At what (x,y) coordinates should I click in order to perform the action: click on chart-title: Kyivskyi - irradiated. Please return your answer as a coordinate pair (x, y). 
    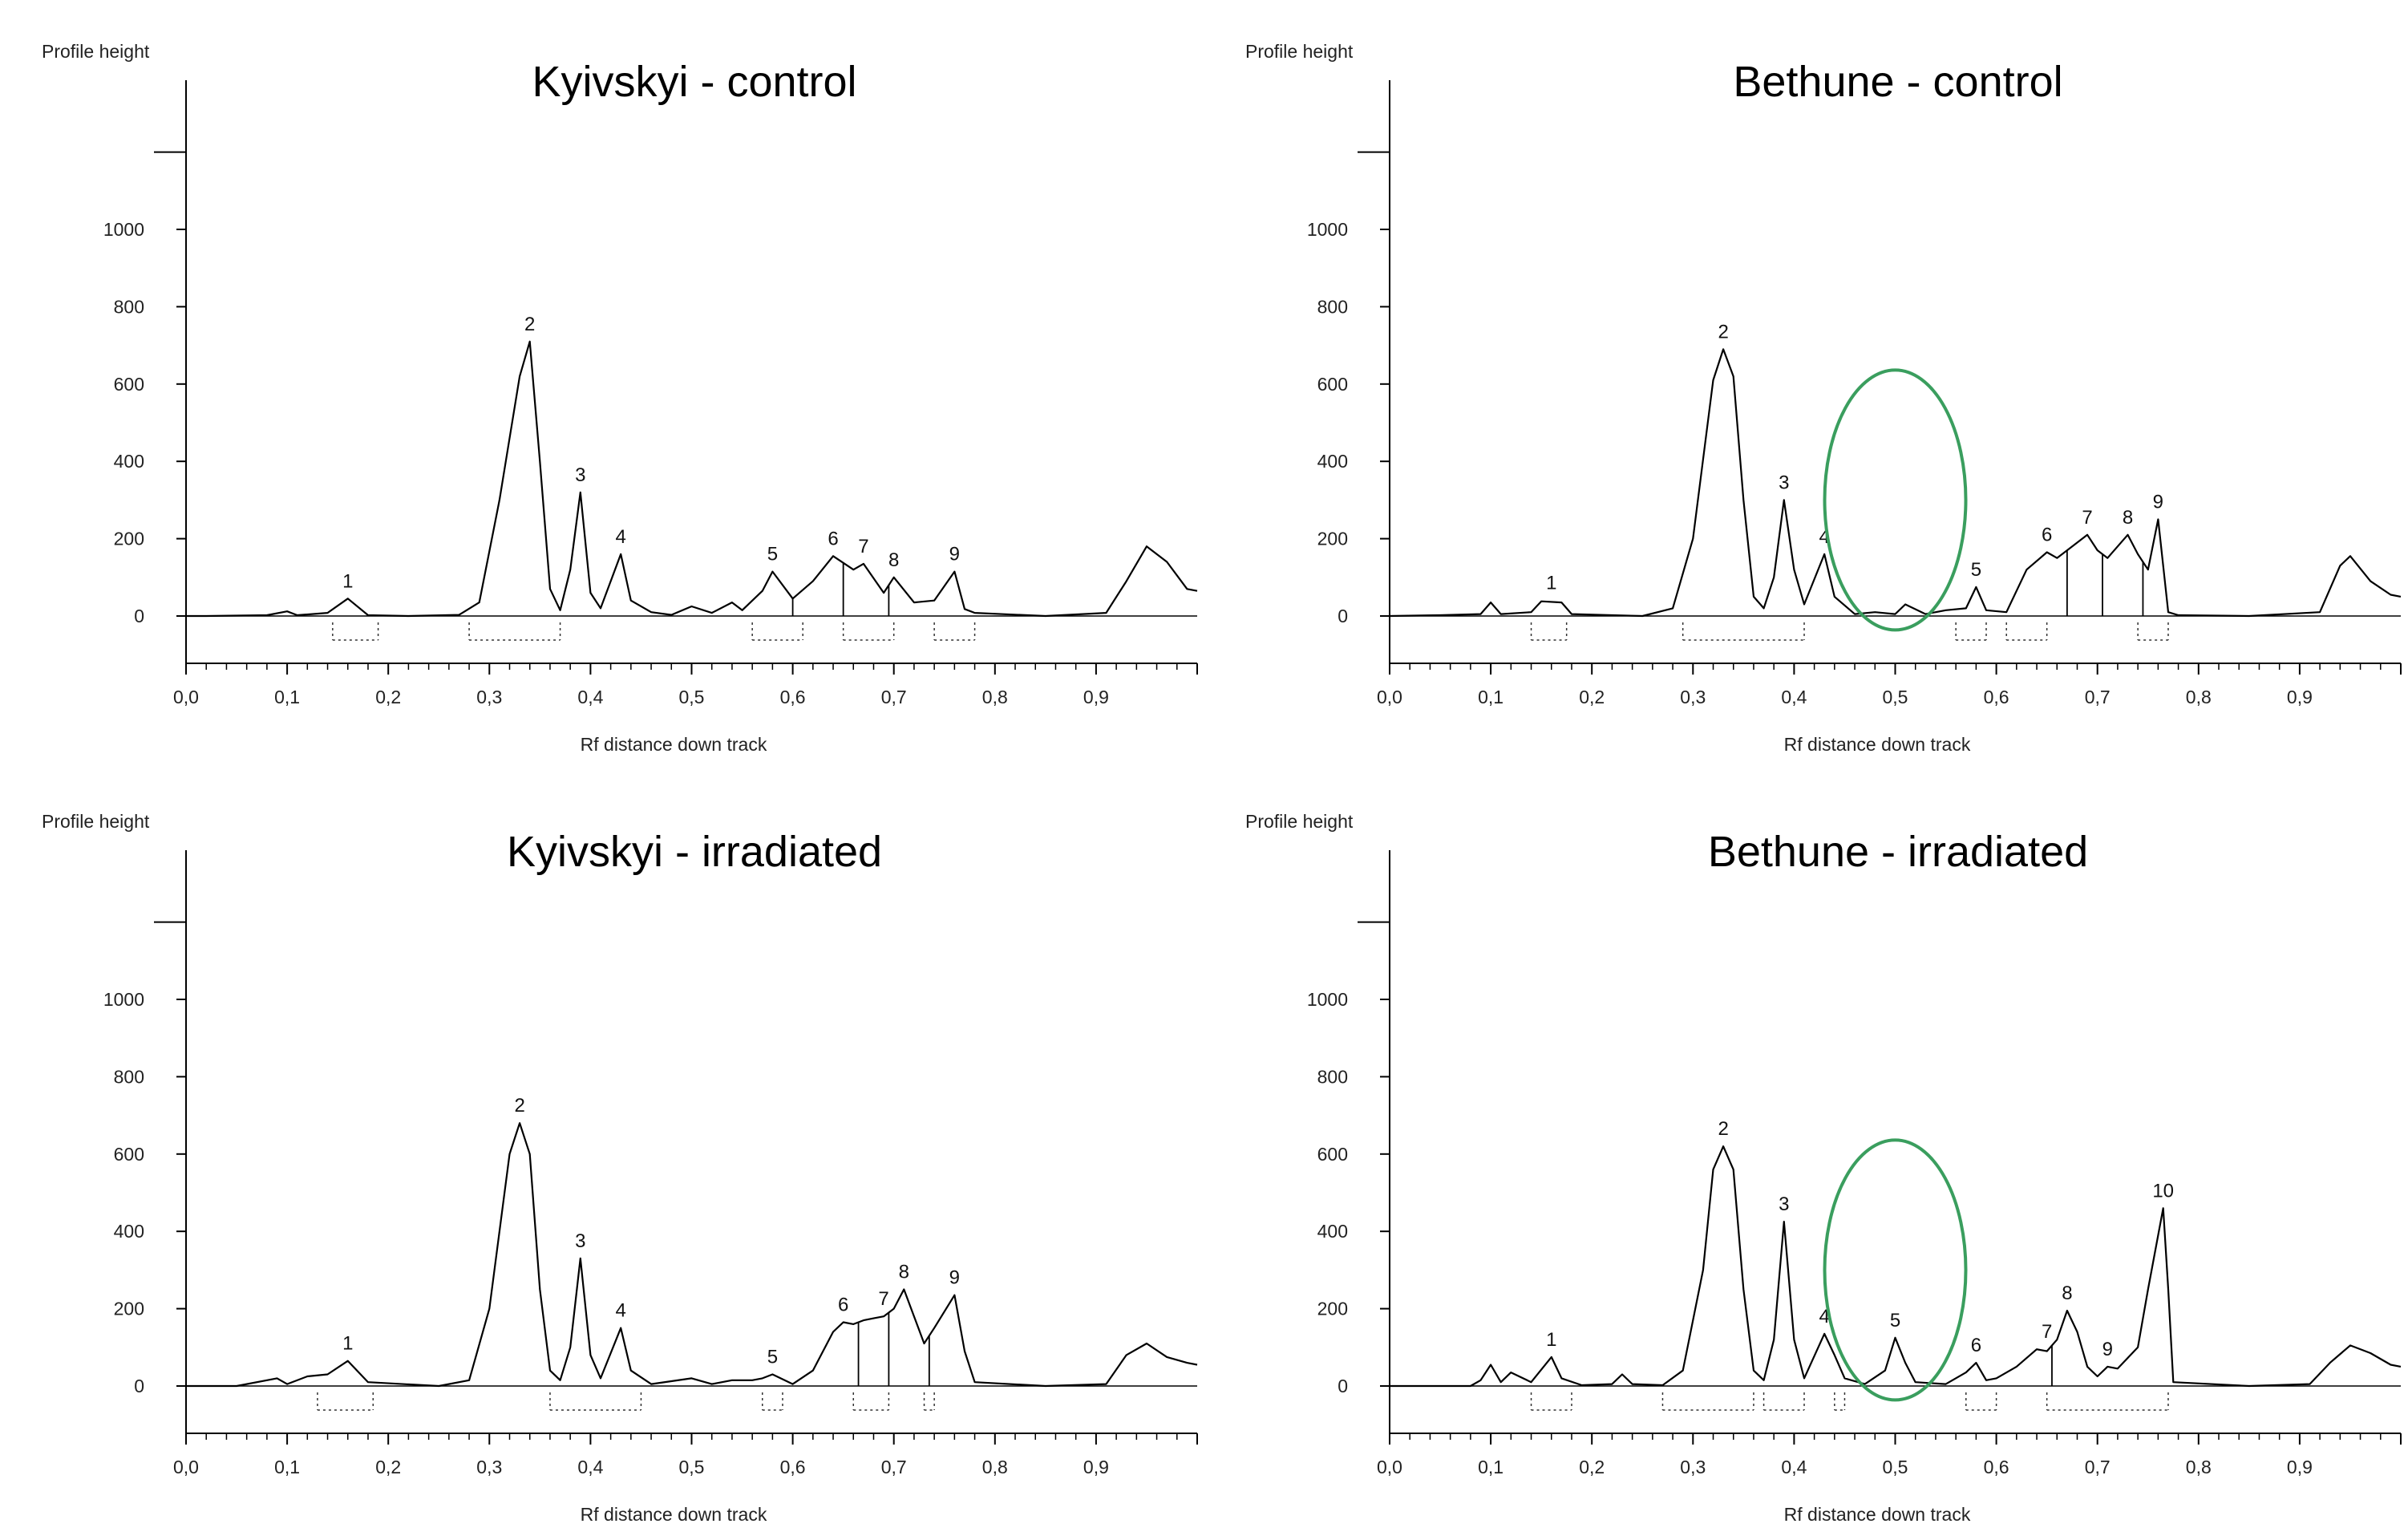
    Looking at the image, I should click on (694, 852).